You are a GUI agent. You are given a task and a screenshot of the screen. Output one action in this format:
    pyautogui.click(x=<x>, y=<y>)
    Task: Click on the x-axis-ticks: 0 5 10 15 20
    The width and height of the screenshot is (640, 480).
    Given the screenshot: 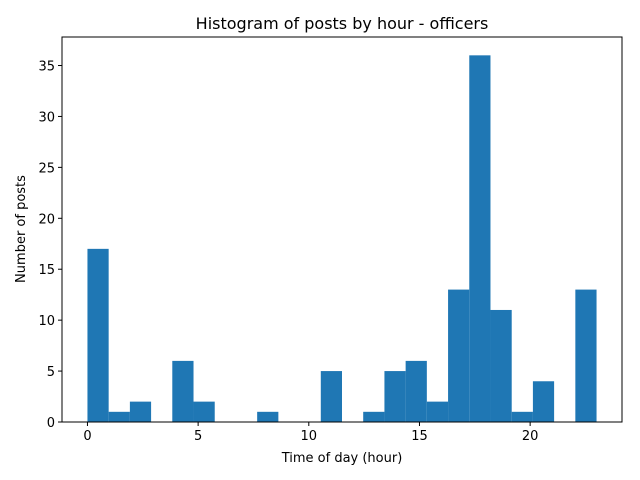 What is the action you would take?
    pyautogui.click(x=310, y=433)
    